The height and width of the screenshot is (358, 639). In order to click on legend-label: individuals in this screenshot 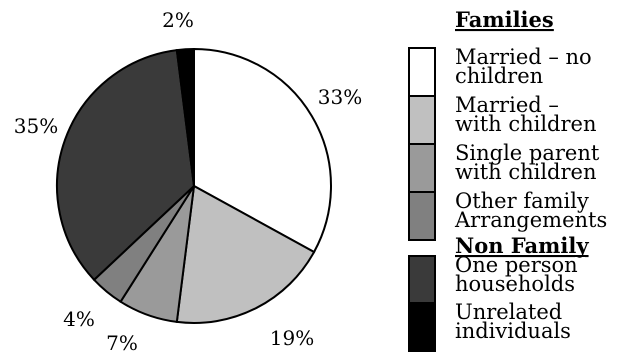, I will do `click(513, 331)`.